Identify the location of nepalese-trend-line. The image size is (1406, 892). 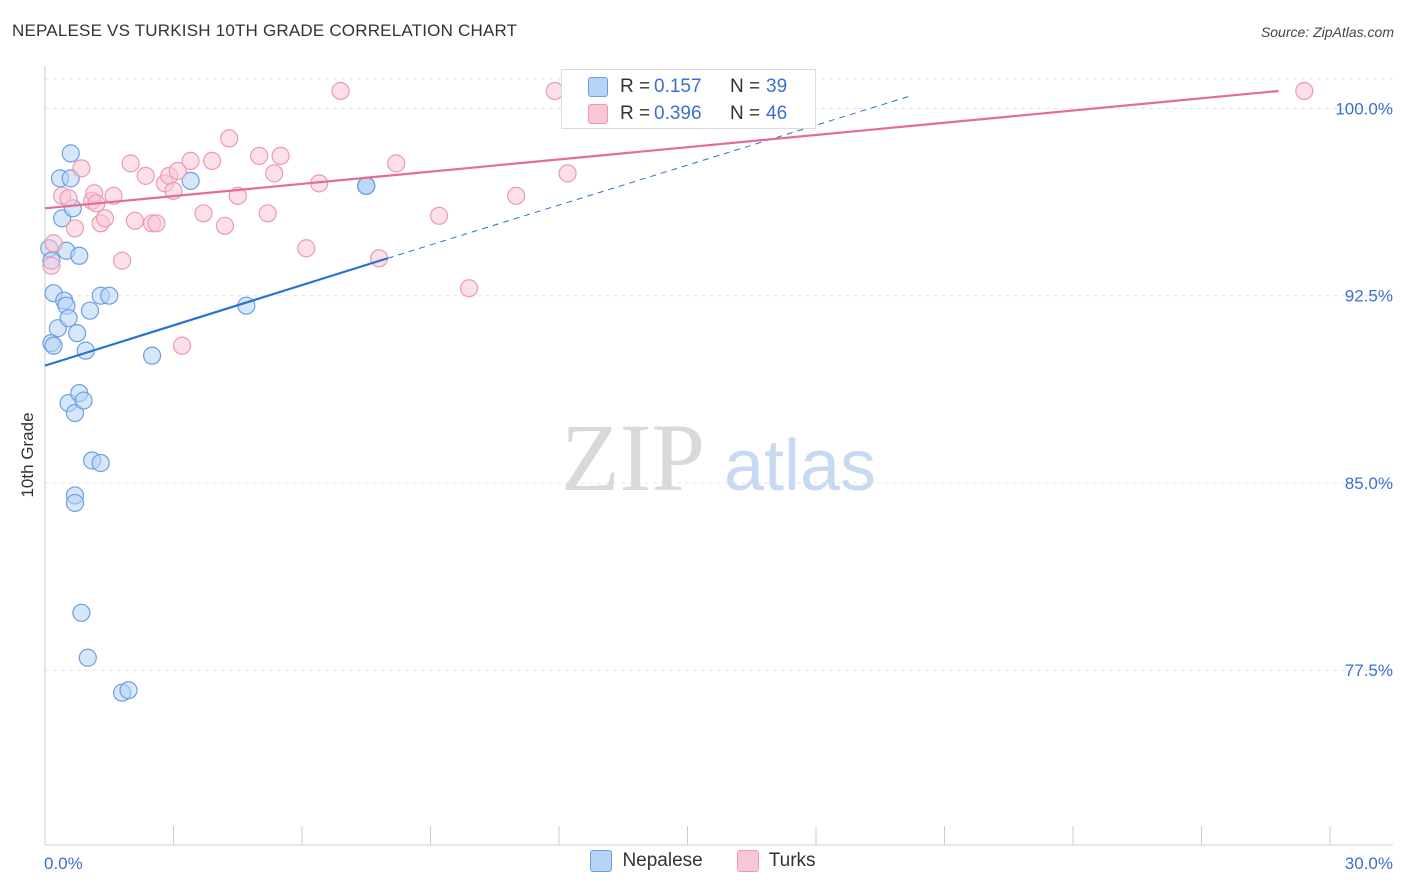
(216, 312).